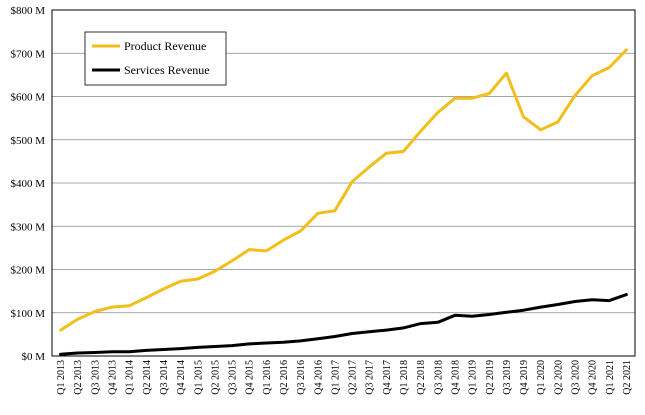 Image resolution: width=645 pixels, height=415 pixels. I want to click on x-tick-label: Q4 2014, so click(181, 377).